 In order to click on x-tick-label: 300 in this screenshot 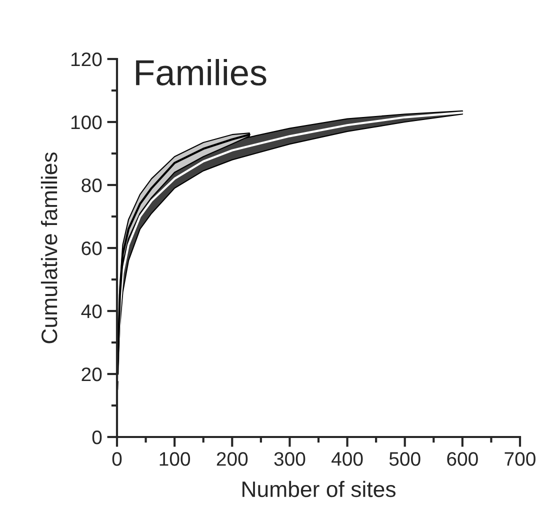, I will do `click(290, 459)`.